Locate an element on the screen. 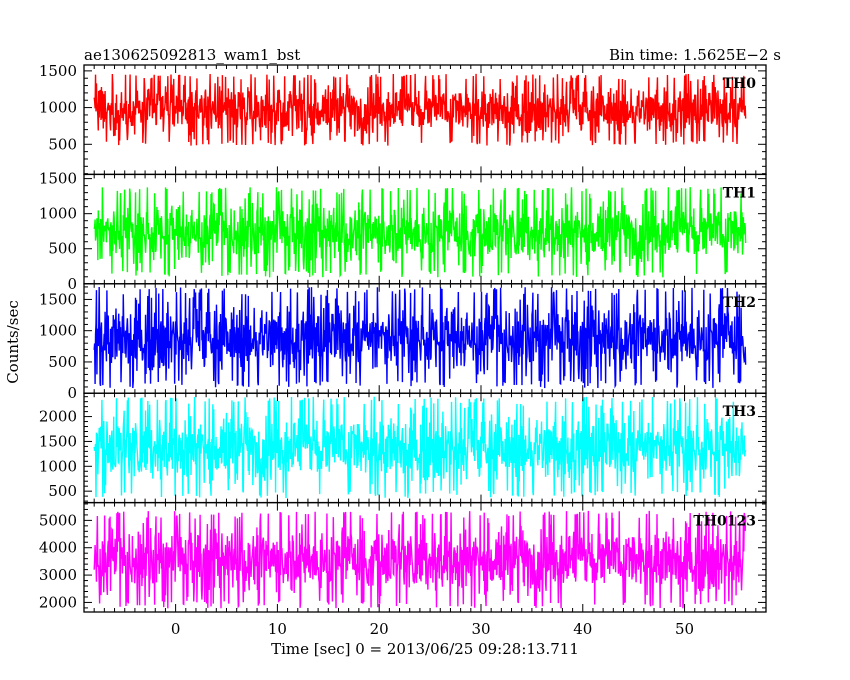 This screenshot has height=680, width=850. x-tick-label: 0 is located at coordinates (176, 629).